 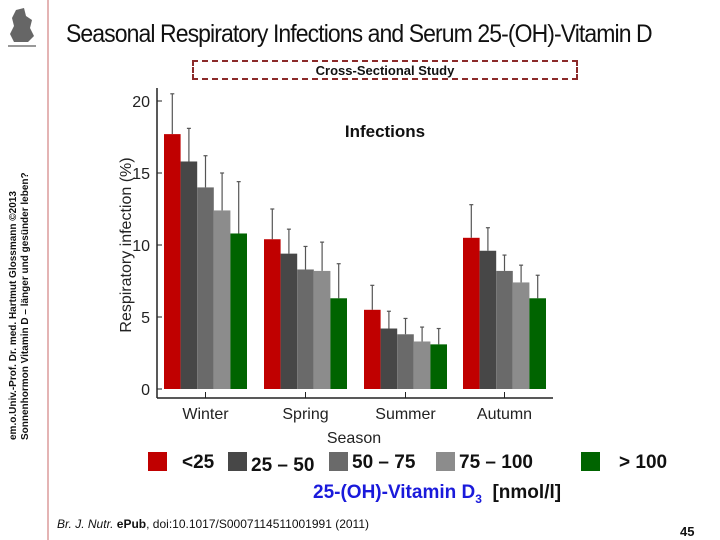 What do you see at coordinates (145, 318) in the screenshot?
I see `y-tick-label: 5` at bounding box center [145, 318].